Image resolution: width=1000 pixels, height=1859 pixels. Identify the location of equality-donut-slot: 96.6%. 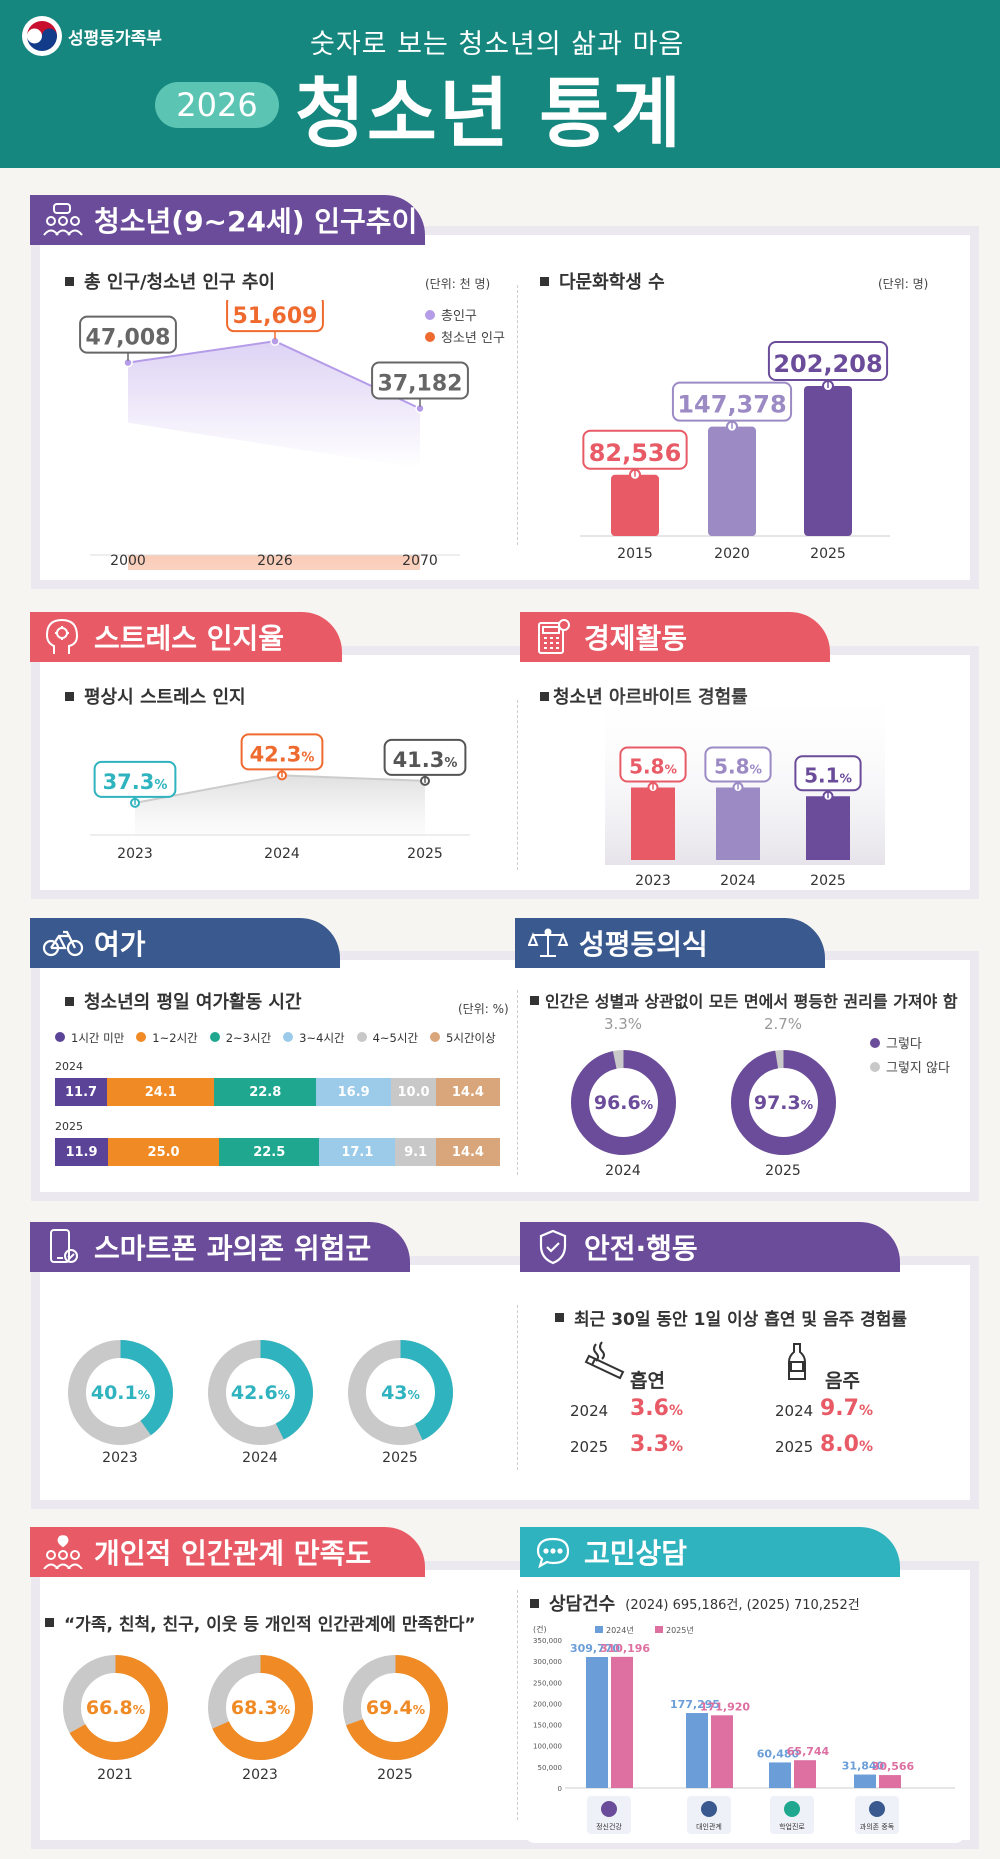
(700, 1110).